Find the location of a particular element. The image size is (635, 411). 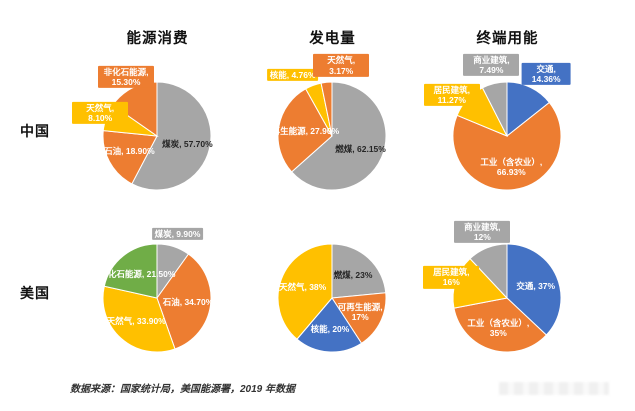

watermark is located at coordinates (554, 388).